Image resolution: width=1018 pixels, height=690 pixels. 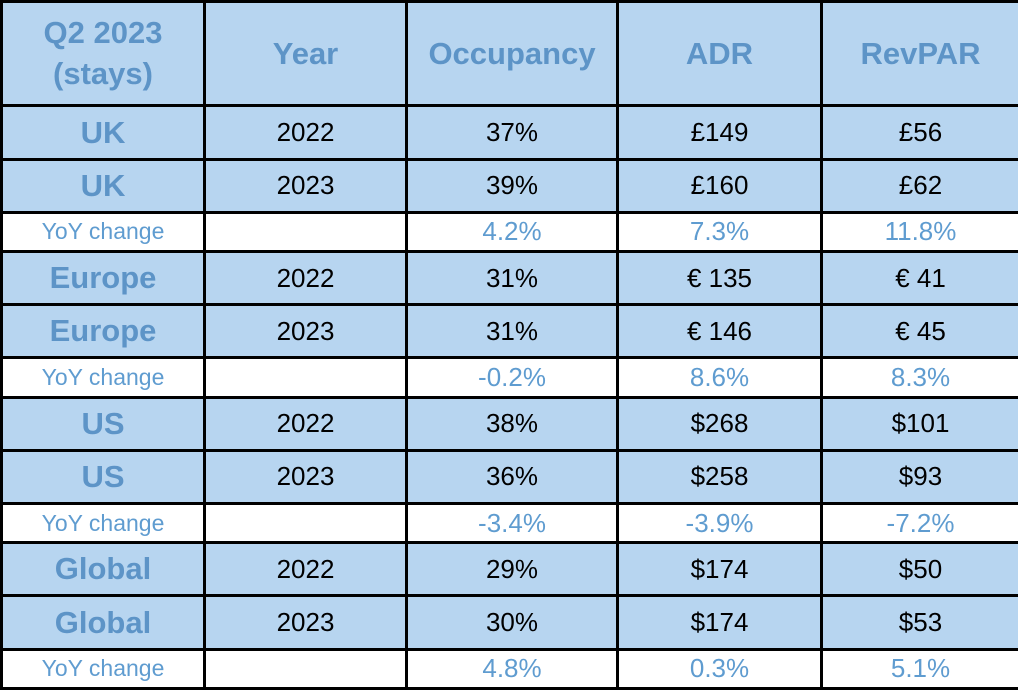 What do you see at coordinates (919, 668) in the screenshot?
I see `revpar-cell: 5.1%` at bounding box center [919, 668].